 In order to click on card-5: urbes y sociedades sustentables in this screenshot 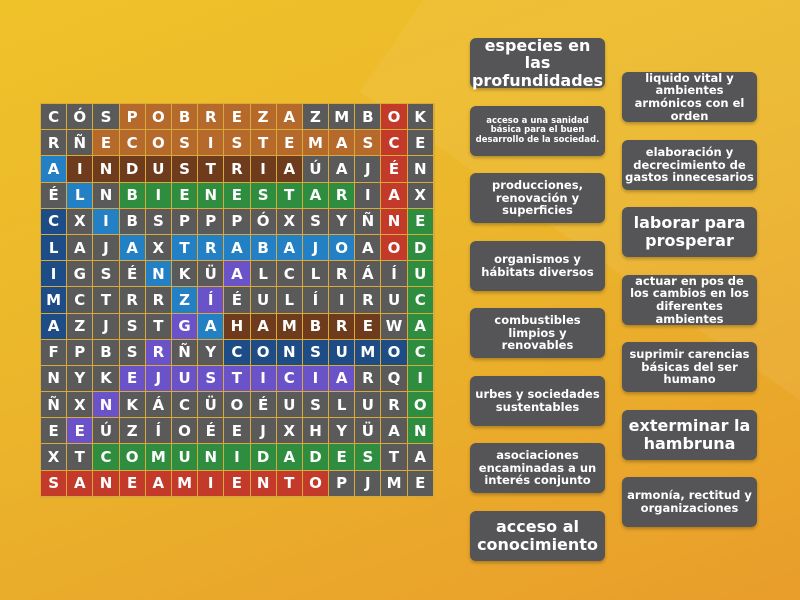, I will do `click(537, 401)`.